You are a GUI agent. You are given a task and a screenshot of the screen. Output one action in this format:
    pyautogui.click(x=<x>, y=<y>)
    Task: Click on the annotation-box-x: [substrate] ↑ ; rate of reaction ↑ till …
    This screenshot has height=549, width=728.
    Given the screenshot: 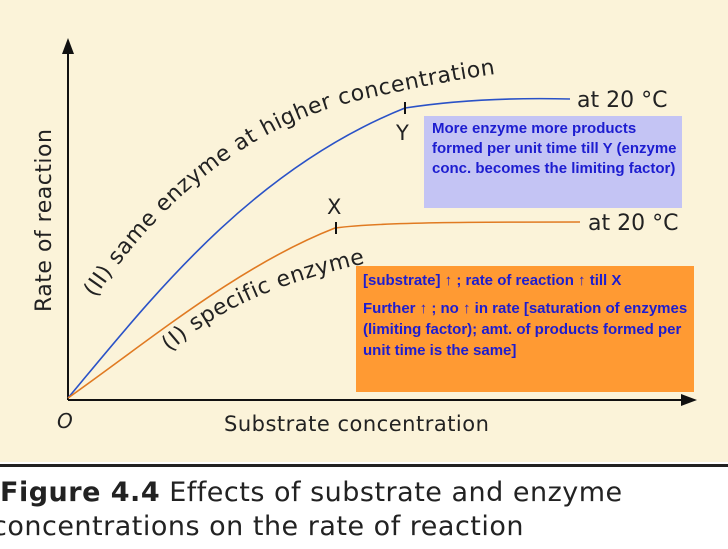 What is the action you would take?
    pyautogui.click(x=525, y=329)
    